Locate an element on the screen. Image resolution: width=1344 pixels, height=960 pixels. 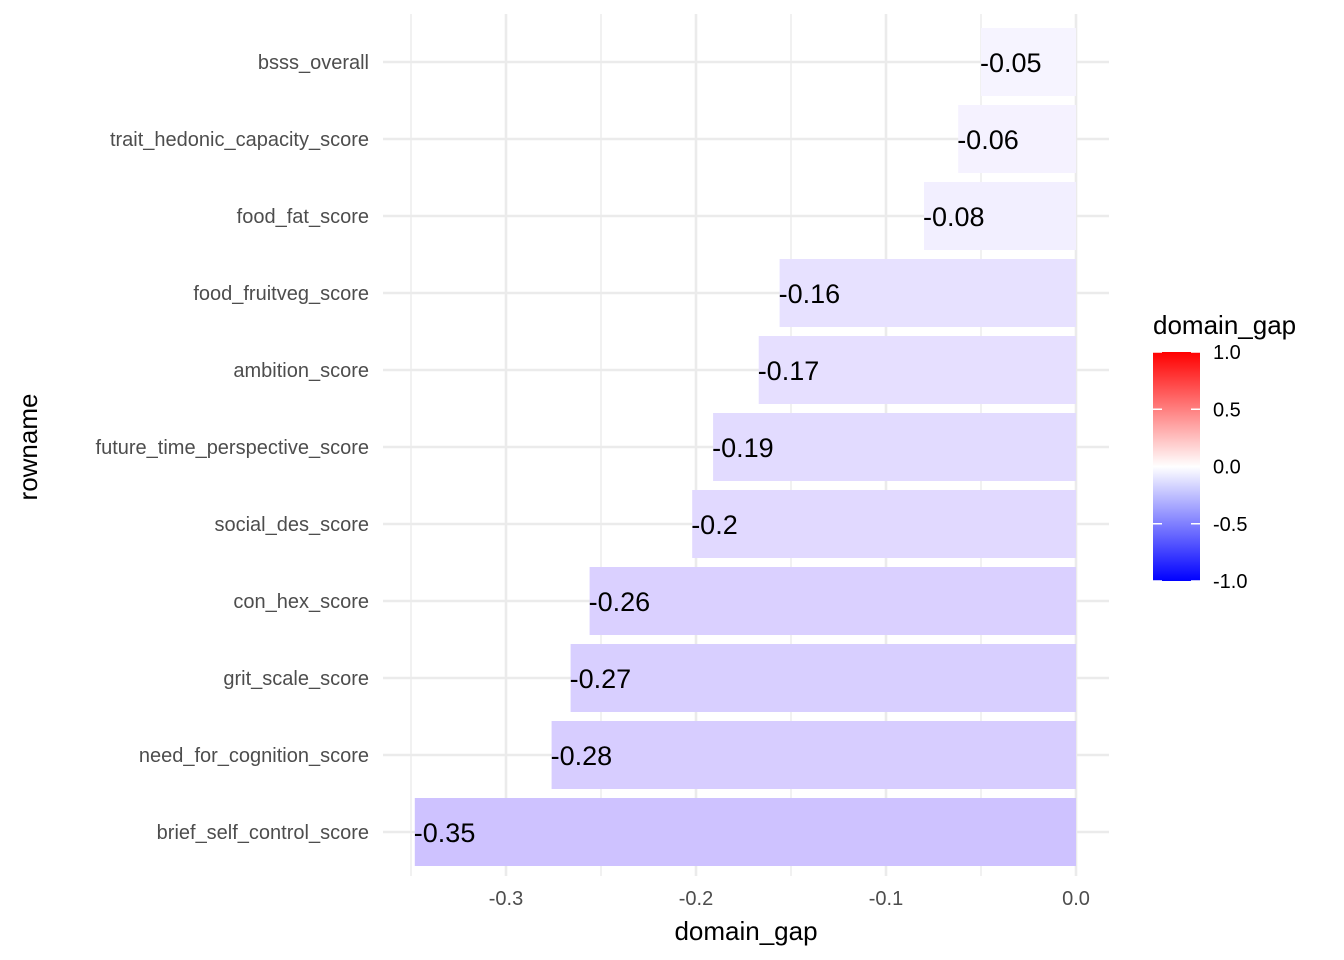
y-tick-food_fat_score: food_fat_score is located at coordinates (303, 217).